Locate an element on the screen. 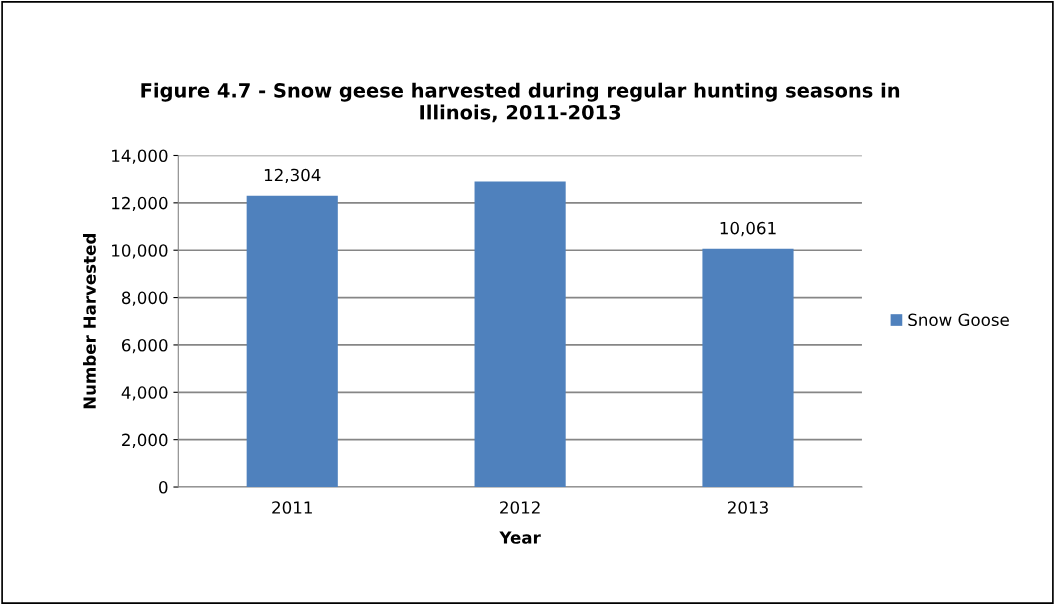  data-label: 10,061 is located at coordinates (748, 229).